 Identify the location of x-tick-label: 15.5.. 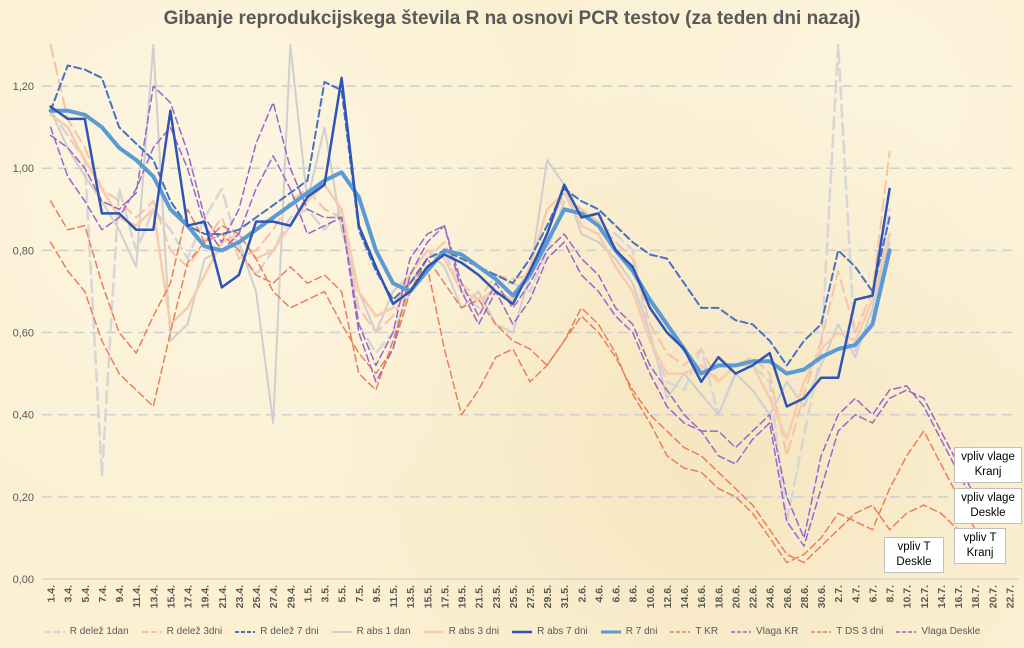
(428, 596).